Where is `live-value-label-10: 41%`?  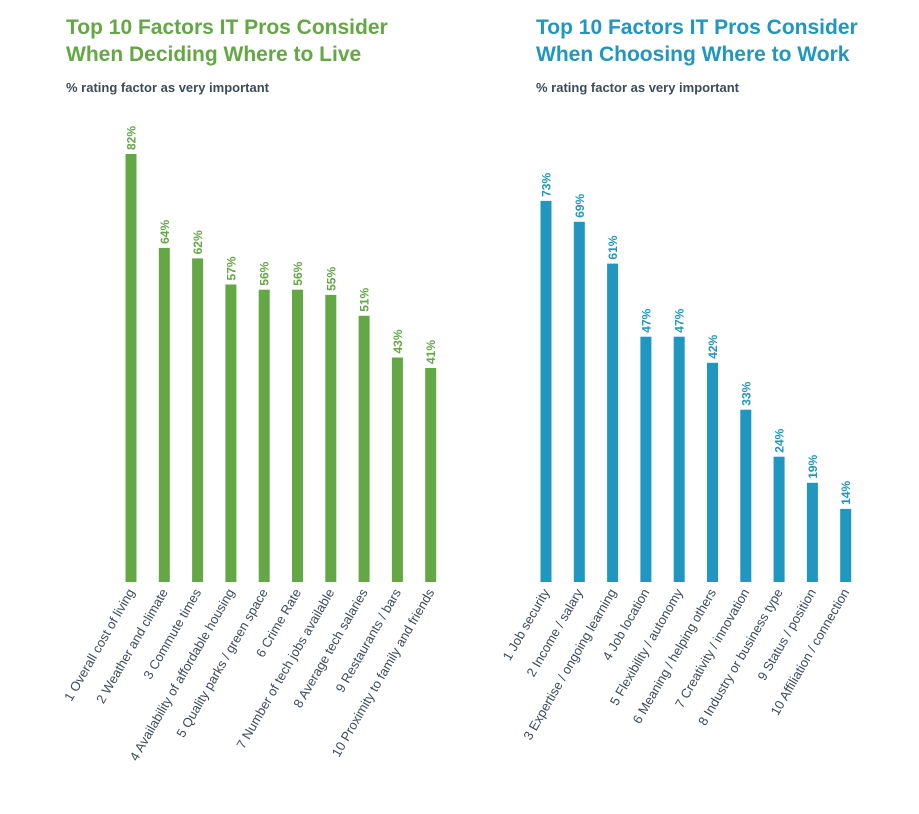
live-value-label-10: 41% is located at coordinates (431, 352).